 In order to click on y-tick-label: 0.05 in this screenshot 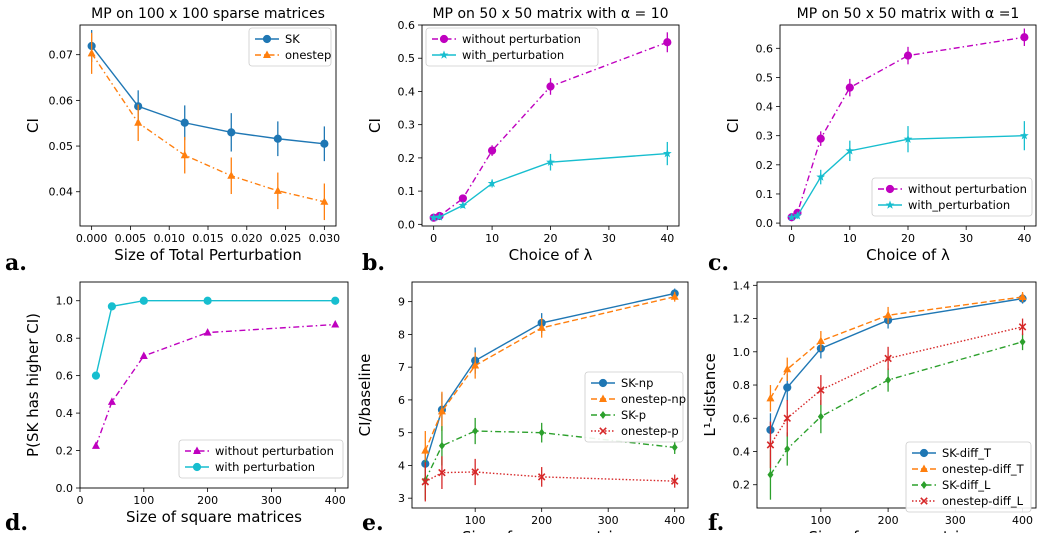, I will do `click(61, 146)`.